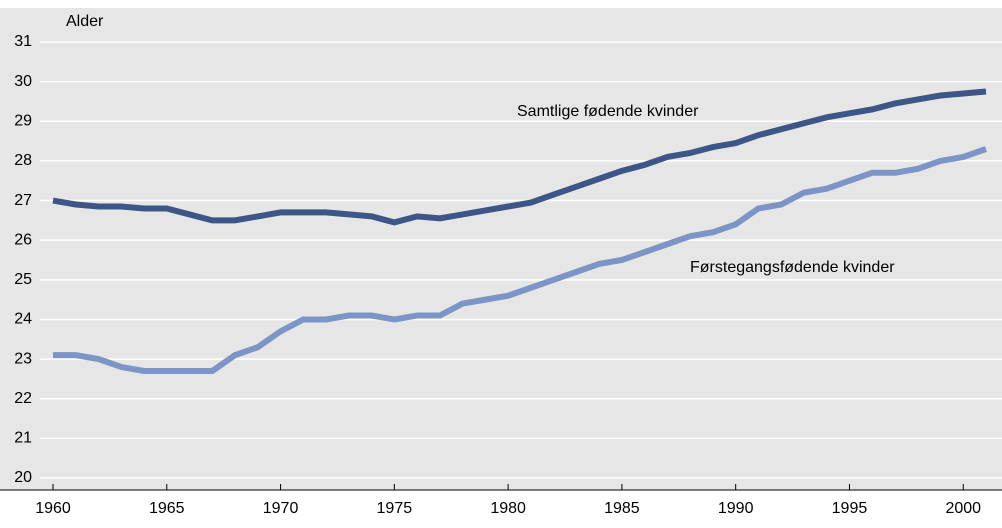 The height and width of the screenshot is (528, 1002). Describe the element at coordinates (850, 508) in the screenshot. I see `x-tick-label: 1995` at that location.